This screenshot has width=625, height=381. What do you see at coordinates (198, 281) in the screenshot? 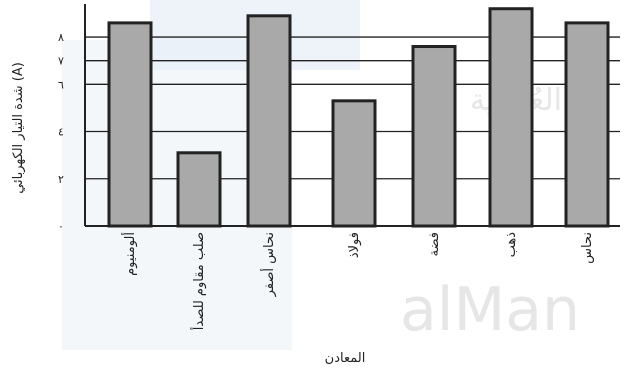
I see `x-tick-label: صلب مقاوم للصدأ` at bounding box center [198, 281].